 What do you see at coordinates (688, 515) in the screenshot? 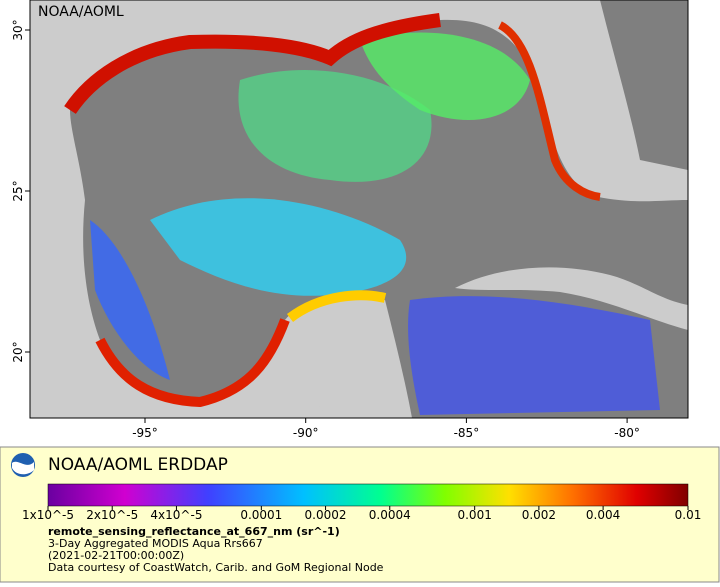
I see `colorbar-tick-label: 0.01` at bounding box center [688, 515].